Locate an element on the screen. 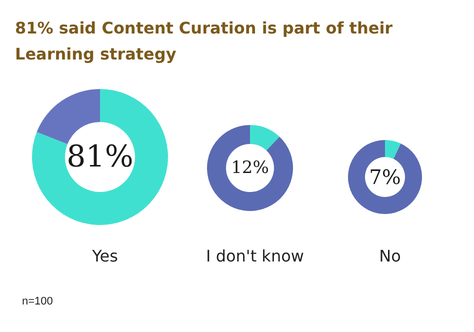 This screenshot has height=332, width=474. text: No is located at coordinates (390, 256).